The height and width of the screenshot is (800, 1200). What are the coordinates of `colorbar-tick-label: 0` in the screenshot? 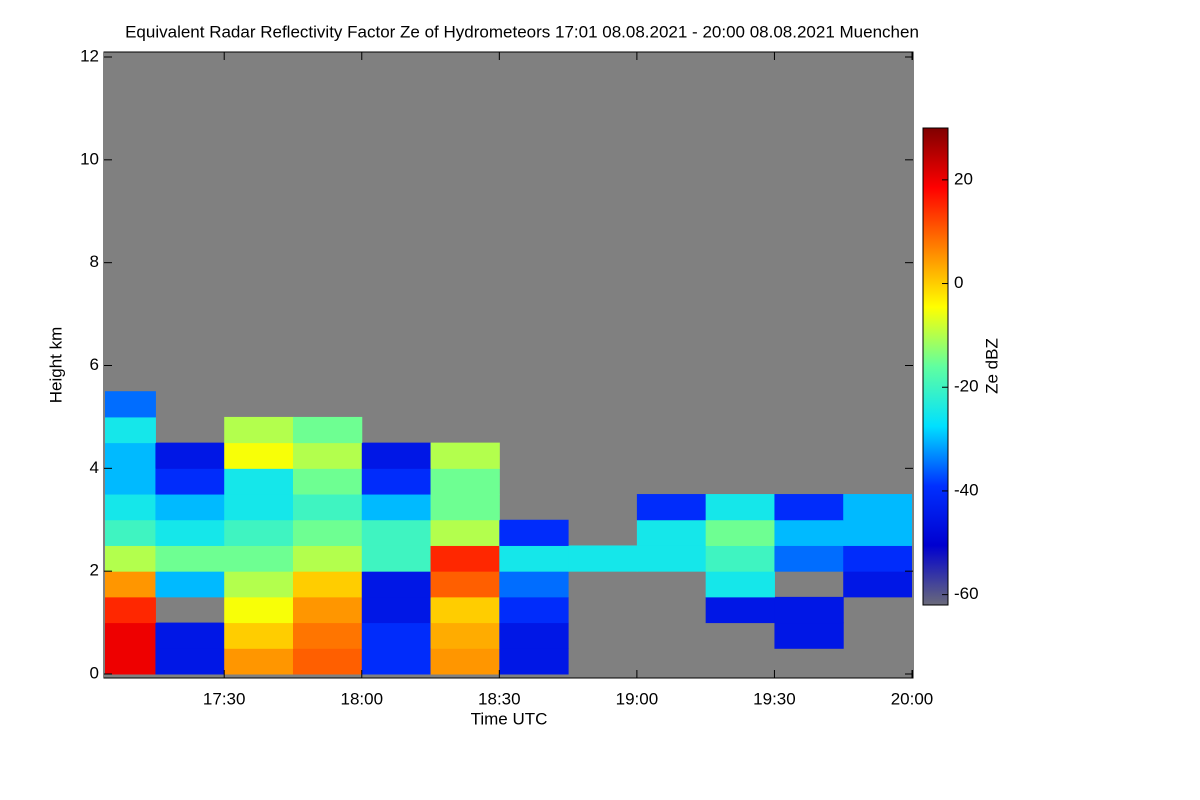 It's located at (958, 282).